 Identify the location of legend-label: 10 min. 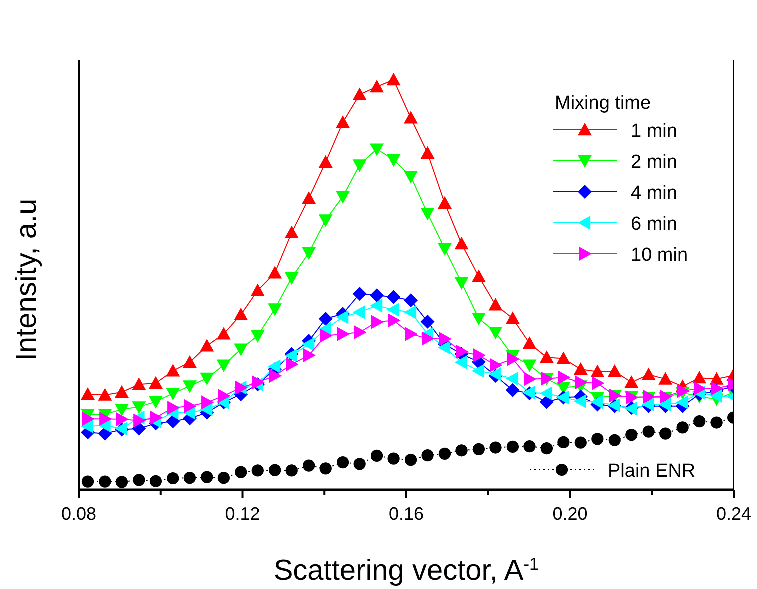
(659, 255).